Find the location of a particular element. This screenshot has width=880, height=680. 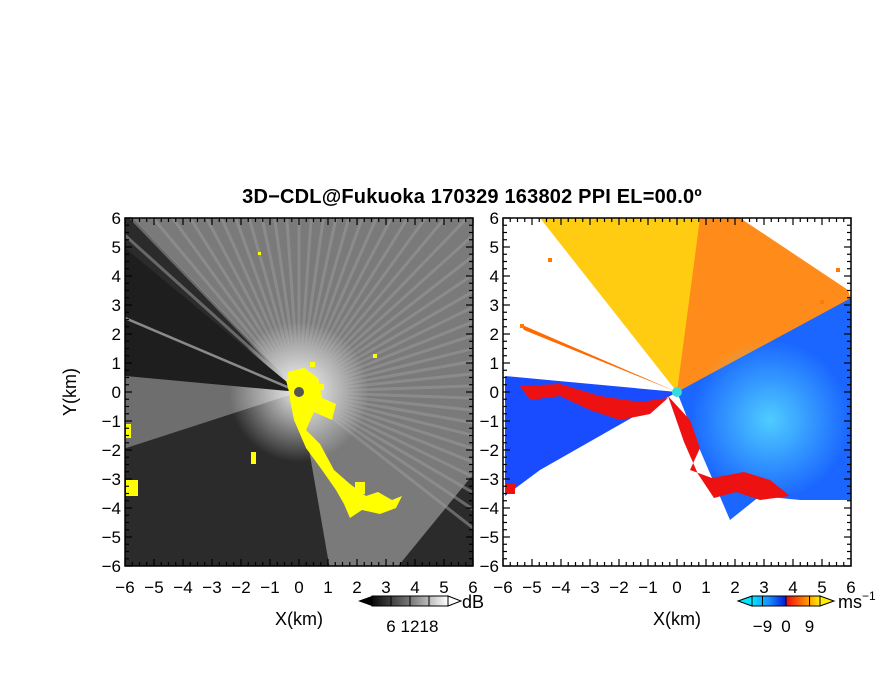

reflectivity-x-tick-label: 3 is located at coordinates (385, 587).